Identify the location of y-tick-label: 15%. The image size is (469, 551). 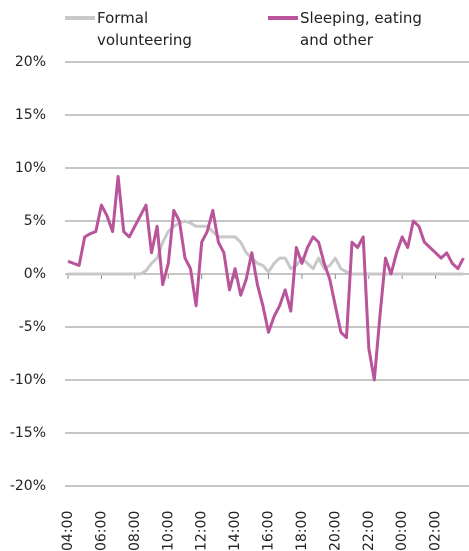
(30, 115).